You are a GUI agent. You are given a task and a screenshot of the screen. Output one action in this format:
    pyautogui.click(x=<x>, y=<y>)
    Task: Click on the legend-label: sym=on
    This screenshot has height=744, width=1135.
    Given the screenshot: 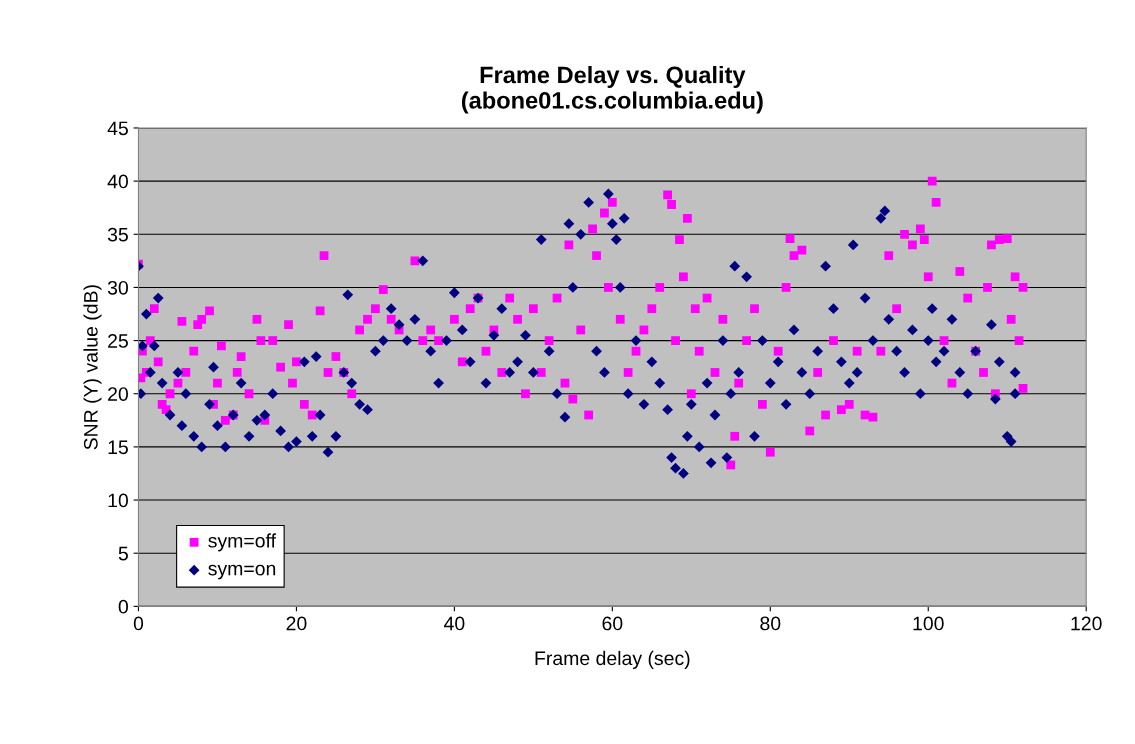 What is the action you would take?
    pyautogui.click(x=242, y=572)
    